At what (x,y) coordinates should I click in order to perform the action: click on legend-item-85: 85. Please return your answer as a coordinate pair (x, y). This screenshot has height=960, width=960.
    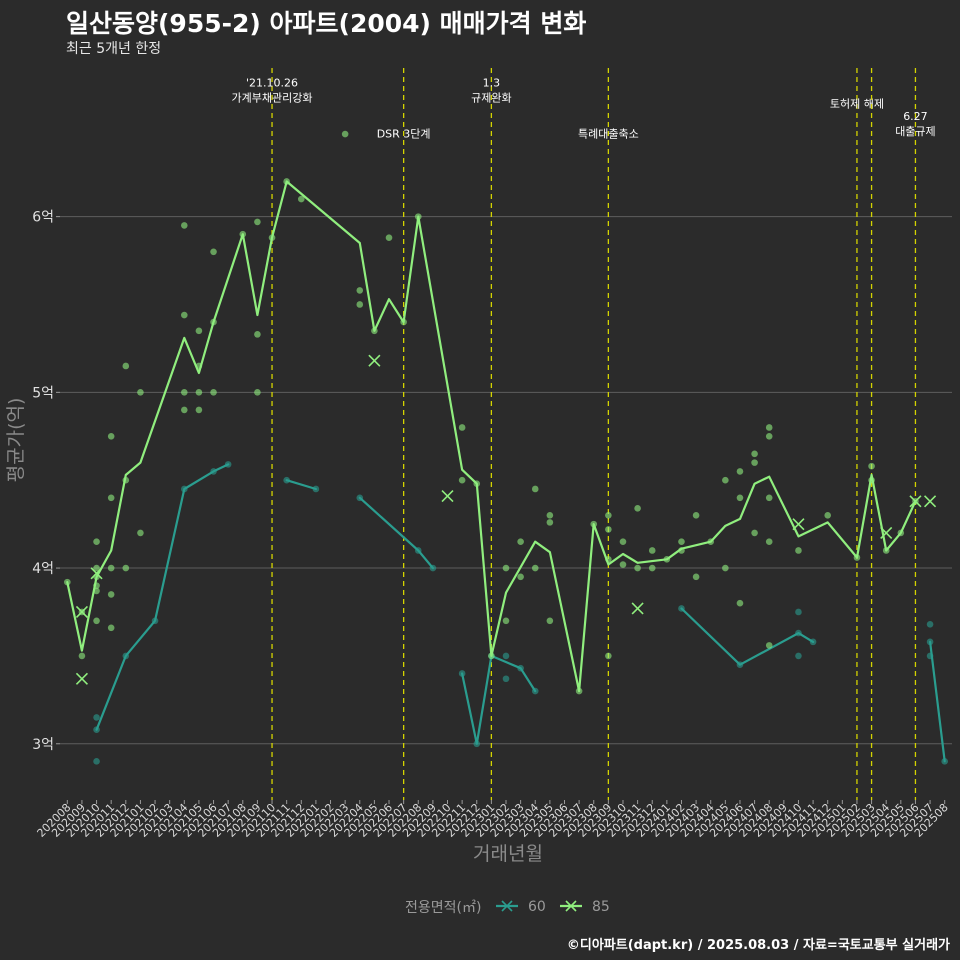
    Looking at the image, I should click on (585, 907).